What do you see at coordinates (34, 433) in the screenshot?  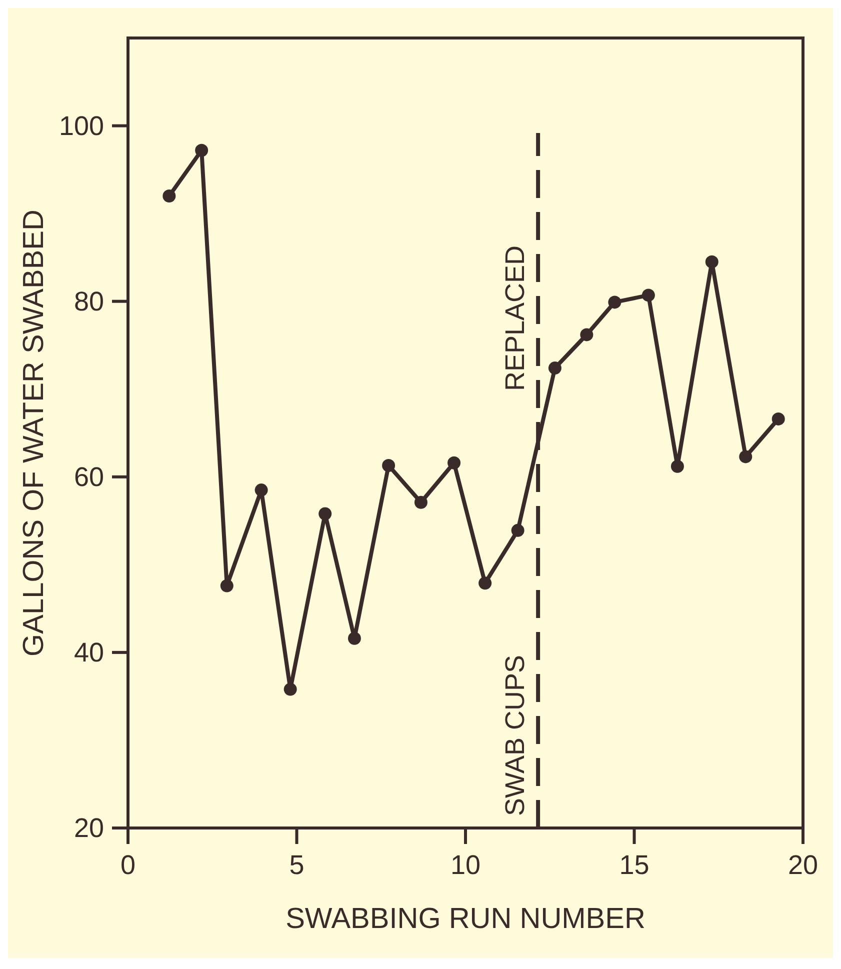 I see `y-axis-title: GALLONS OF WATER SWABBED` at bounding box center [34, 433].